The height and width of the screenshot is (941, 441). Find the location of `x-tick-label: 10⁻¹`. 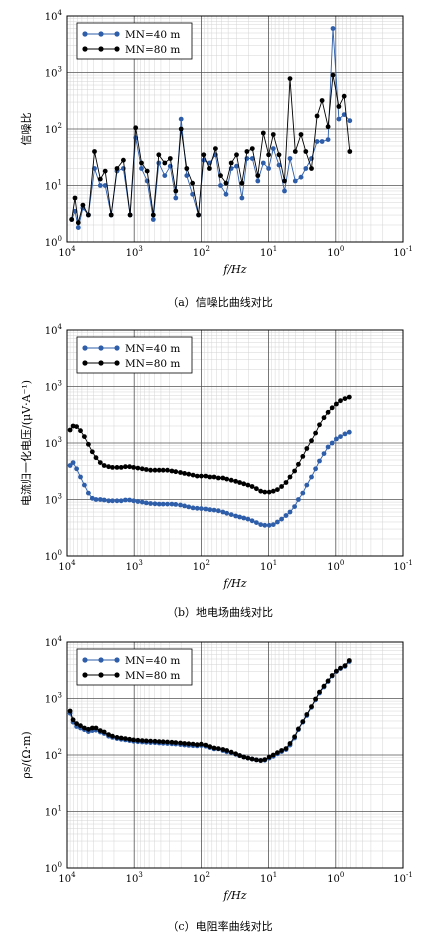

x-tick-label: 10⁻¹ is located at coordinates (403, 252).